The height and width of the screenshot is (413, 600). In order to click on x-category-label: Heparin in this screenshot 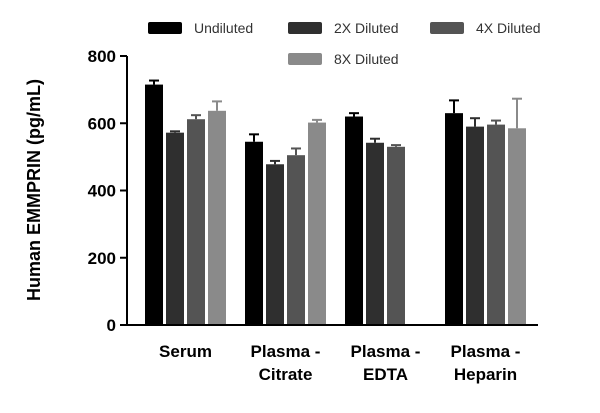, I will do `click(485, 374)`.